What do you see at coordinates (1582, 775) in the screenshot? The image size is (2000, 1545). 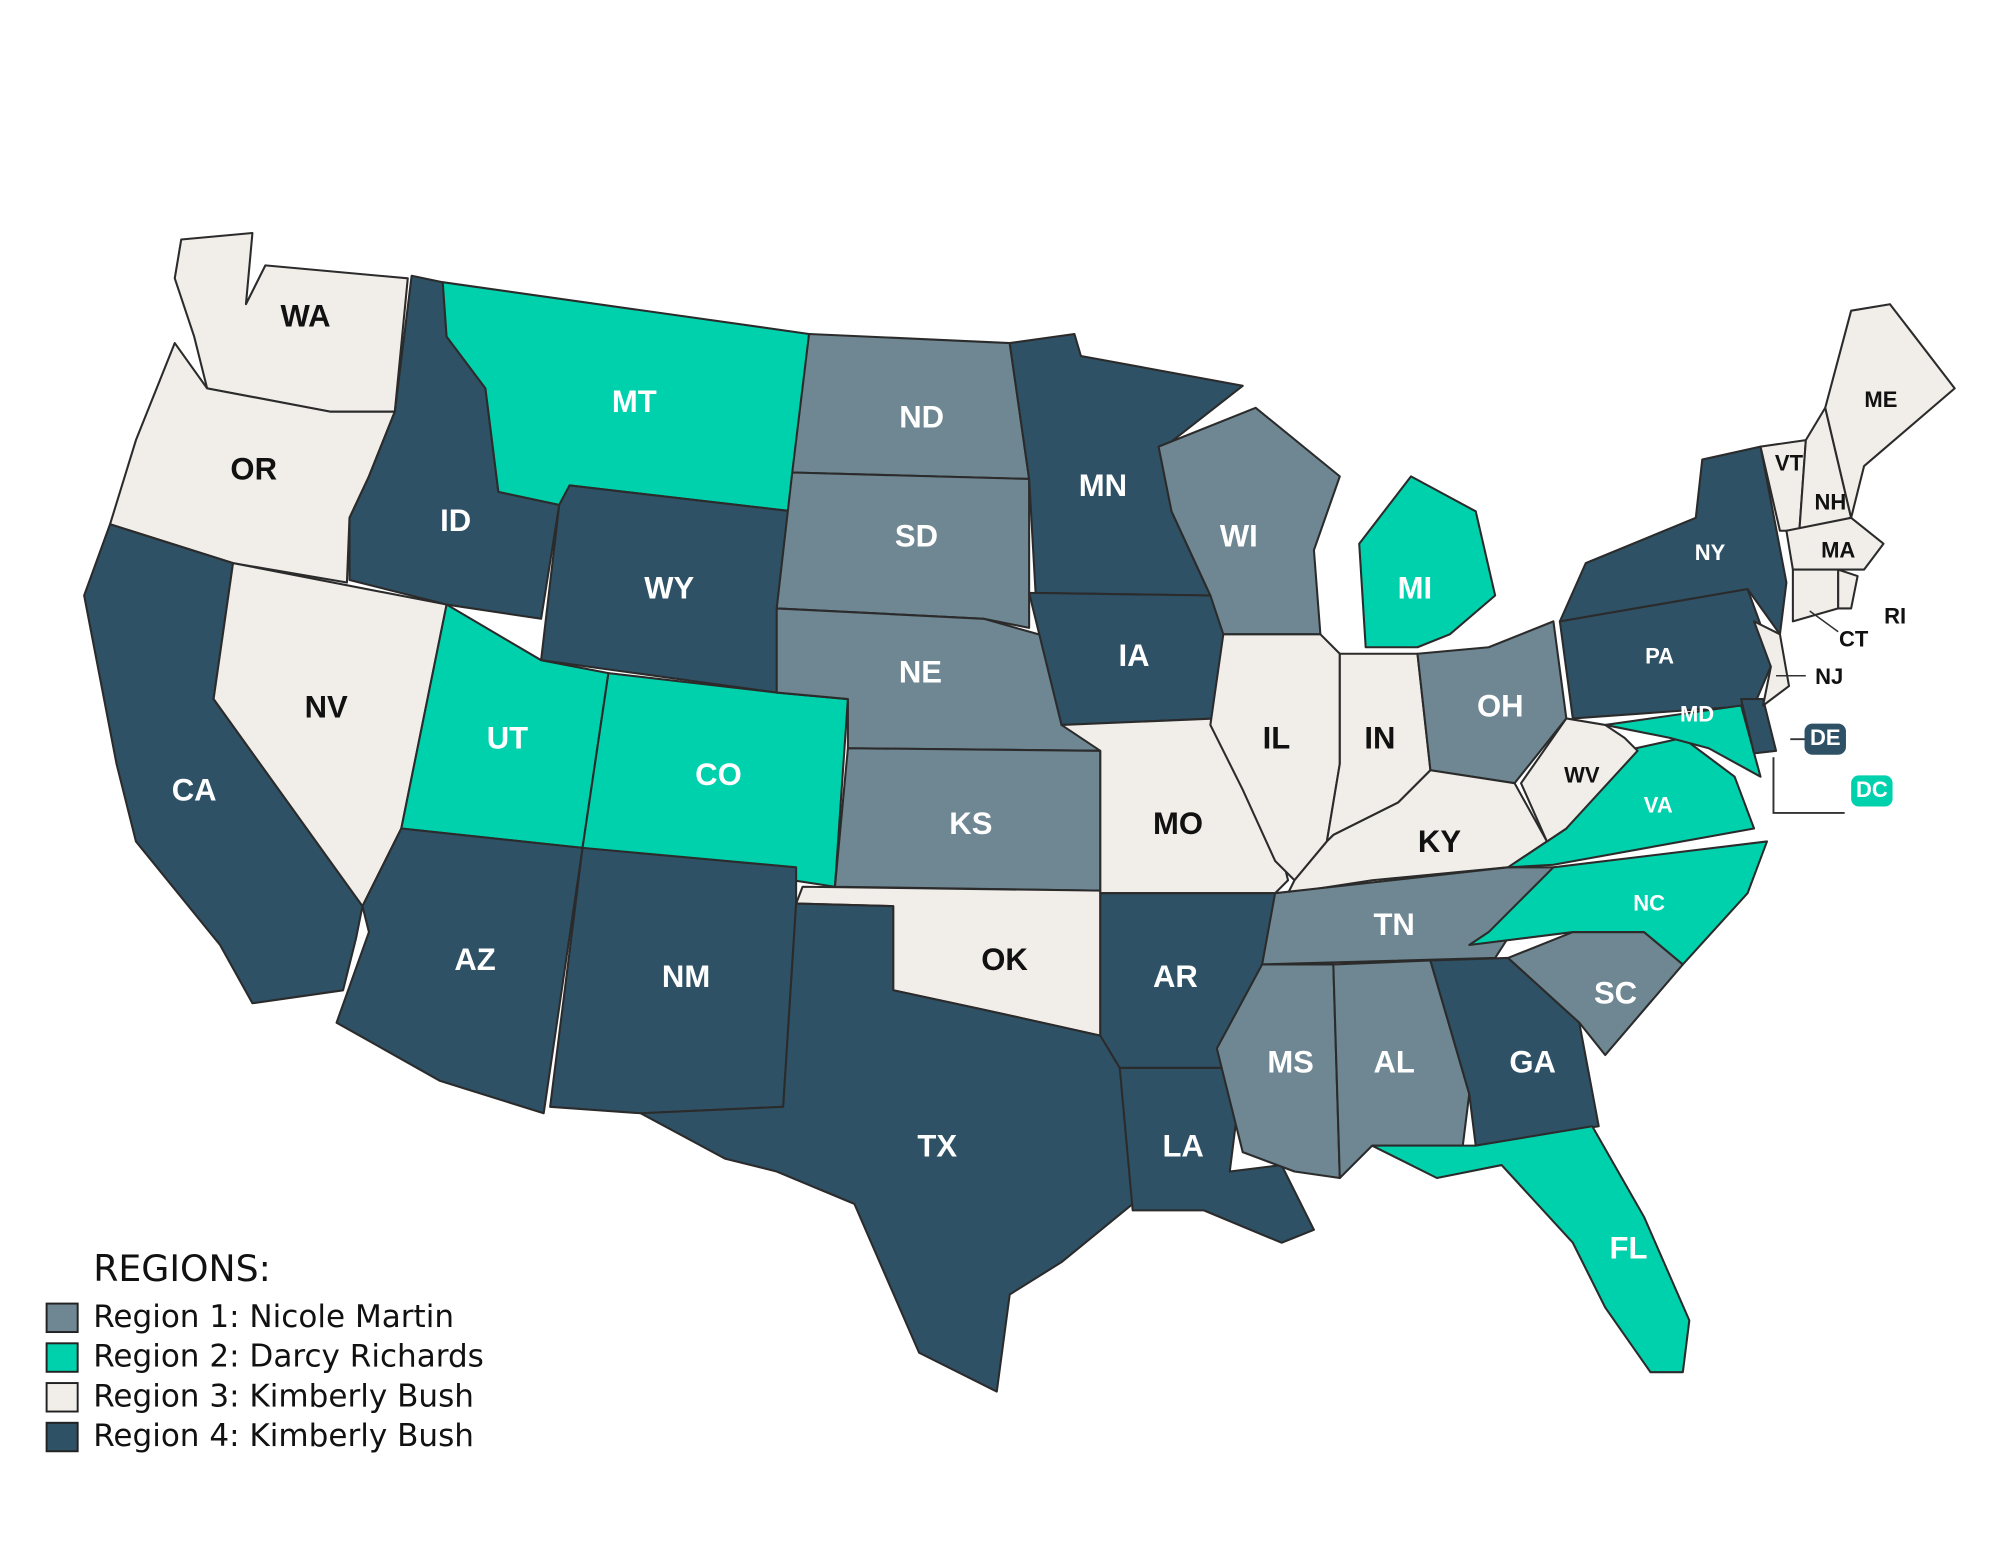 I see `state-label: WV` at bounding box center [1582, 775].